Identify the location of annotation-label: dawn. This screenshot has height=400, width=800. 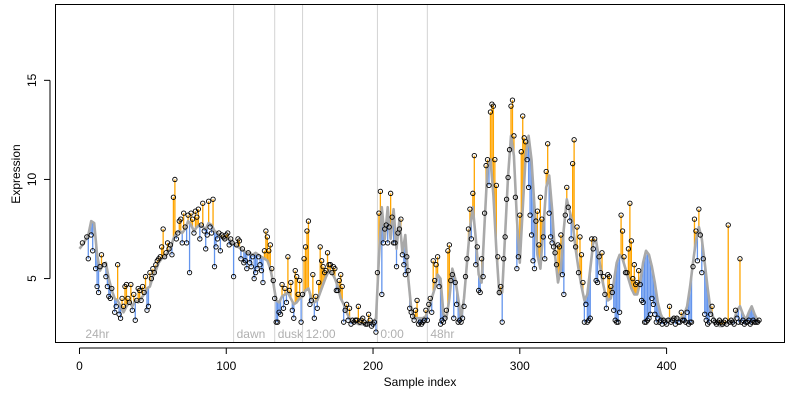
(251, 334).